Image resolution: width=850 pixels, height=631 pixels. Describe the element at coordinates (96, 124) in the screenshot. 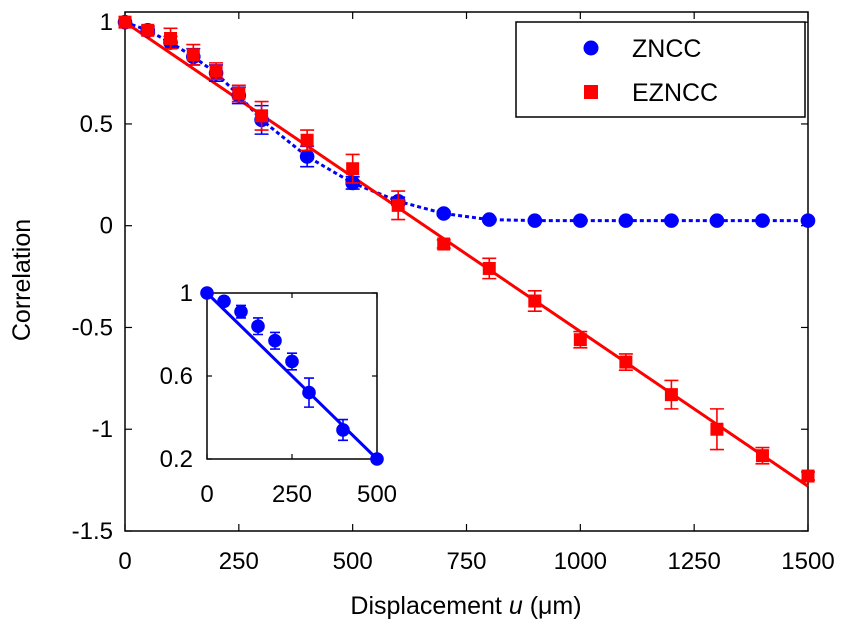

I see `y-tick-label: 0.5` at that location.